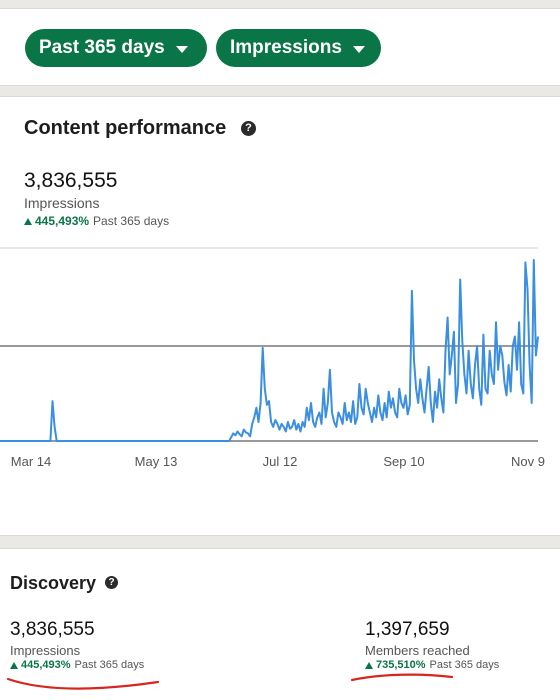  I want to click on red-underline-impressions, so click(83, 683).